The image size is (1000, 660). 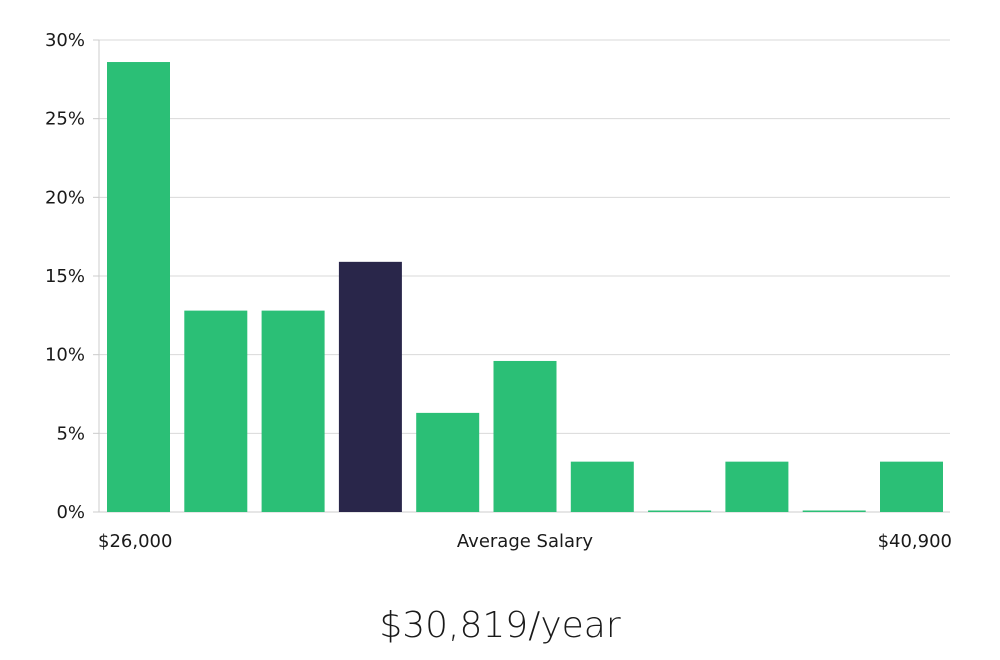 What do you see at coordinates (500, 625) in the screenshot?
I see `average-salary-value: $30,819/year` at bounding box center [500, 625].